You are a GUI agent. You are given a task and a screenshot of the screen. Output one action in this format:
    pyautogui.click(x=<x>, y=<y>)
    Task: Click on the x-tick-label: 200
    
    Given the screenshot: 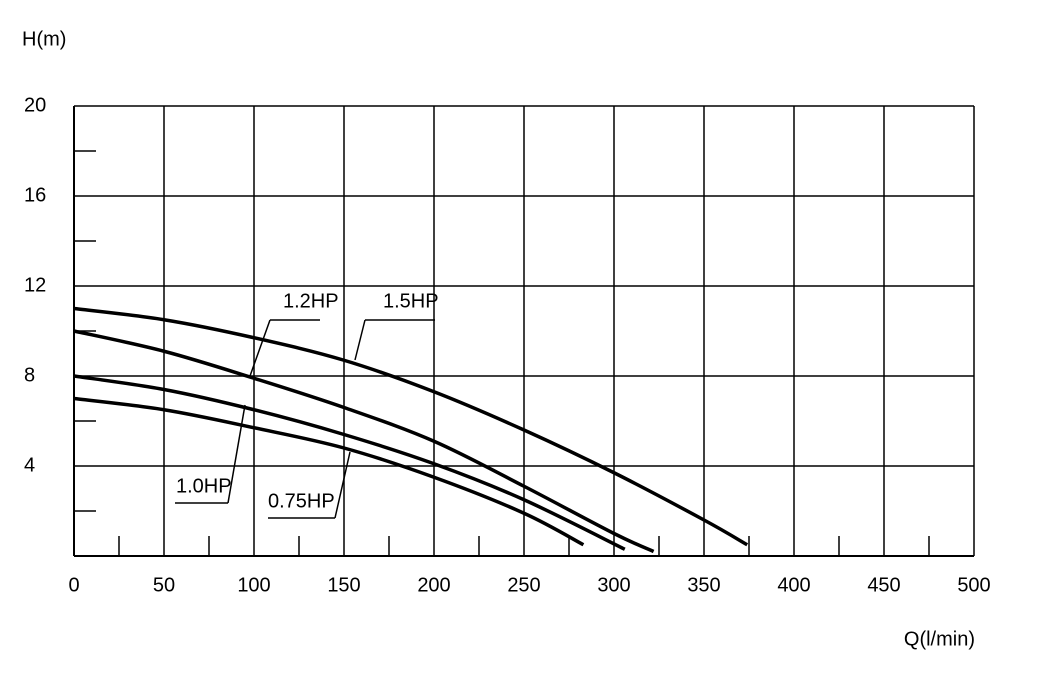 What is the action you would take?
    pyautogui.click(x=433, y=585)
    